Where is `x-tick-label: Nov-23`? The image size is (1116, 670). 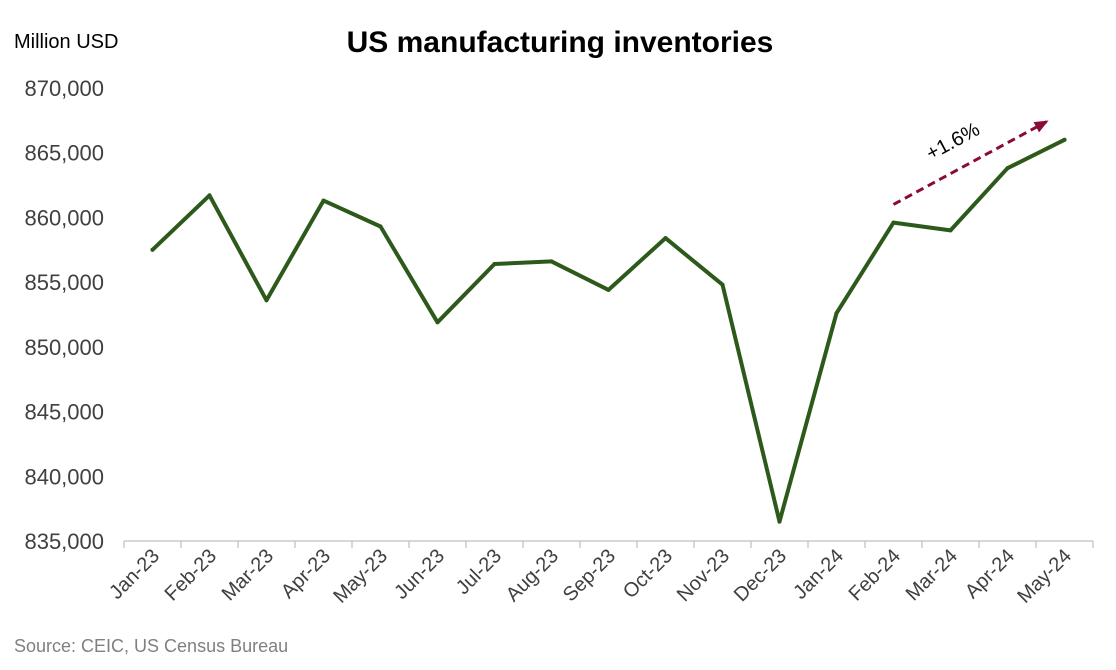 x-tick-label: Nov-23 is located at coordinates (703, 575).